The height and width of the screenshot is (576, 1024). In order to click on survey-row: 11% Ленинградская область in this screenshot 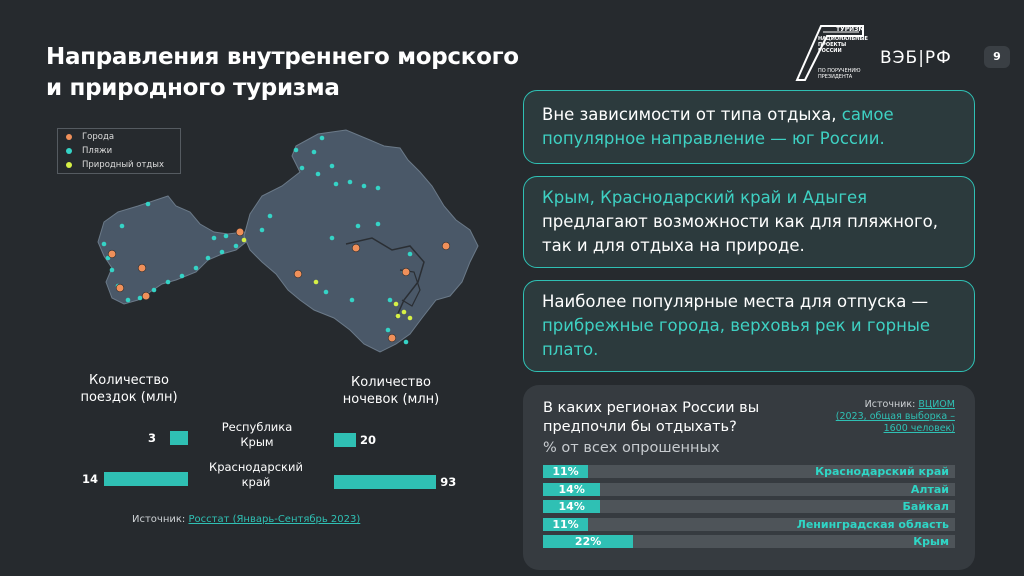, I will do `click(749, 524)`.